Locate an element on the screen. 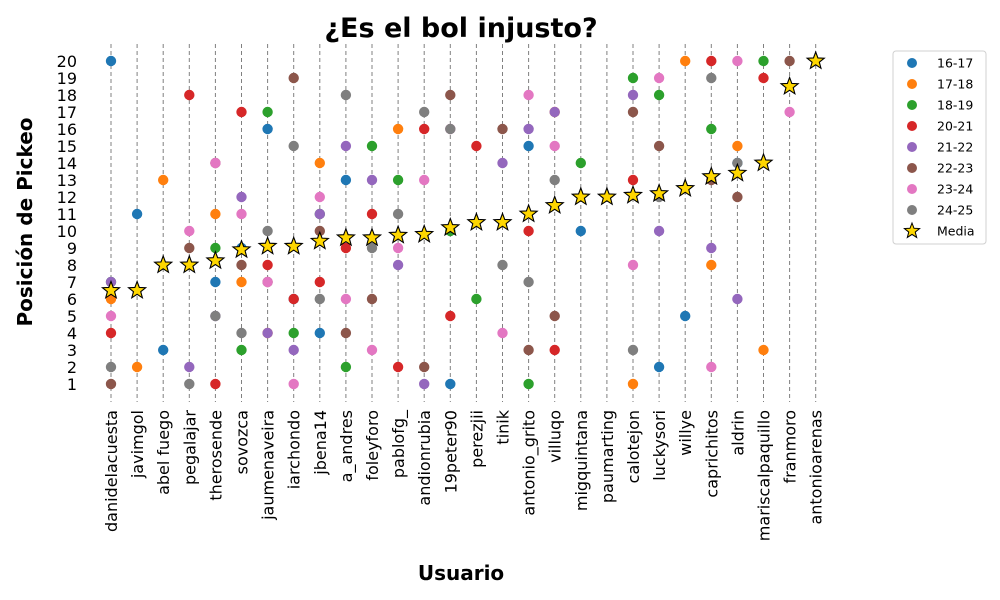 The width and height of the screenshot is (1000, 600). x-tick-label: aldrin is located at coordinates (737, 433).